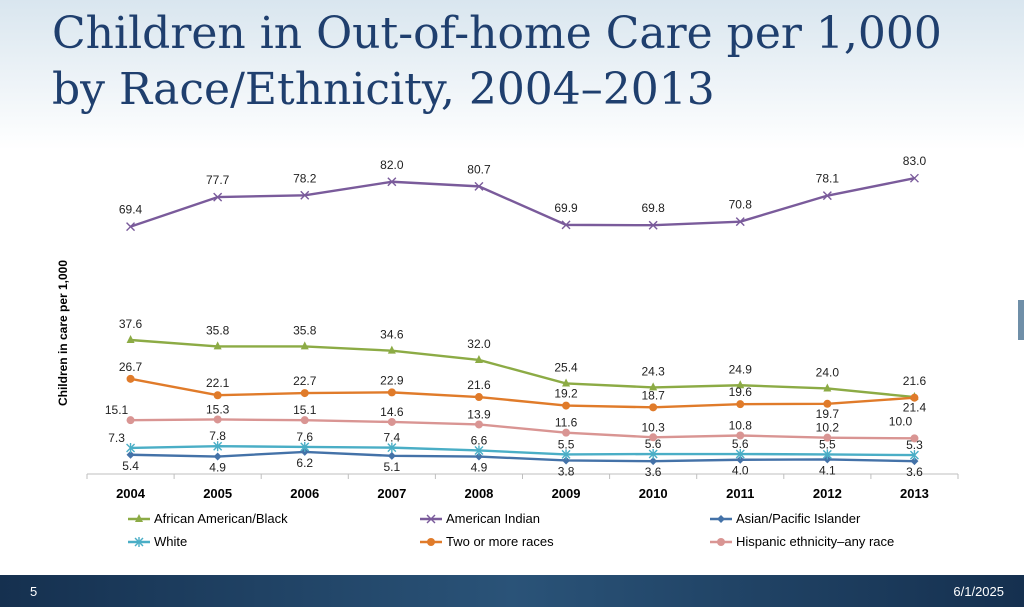  I want to click on series-asian-pacific-islander-data-label: 5.1, so click(392, 467).